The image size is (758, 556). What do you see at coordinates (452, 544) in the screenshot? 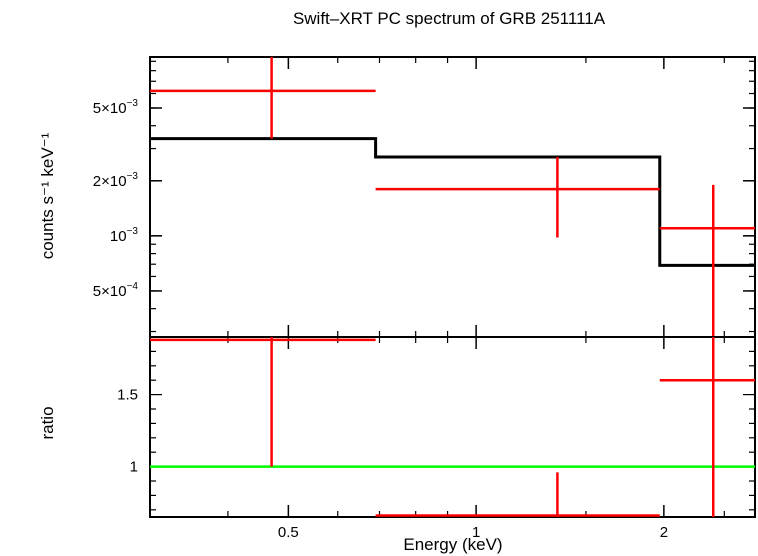
I see `x-axis-label: Energy (keV)` at bounding box center [452, 544].